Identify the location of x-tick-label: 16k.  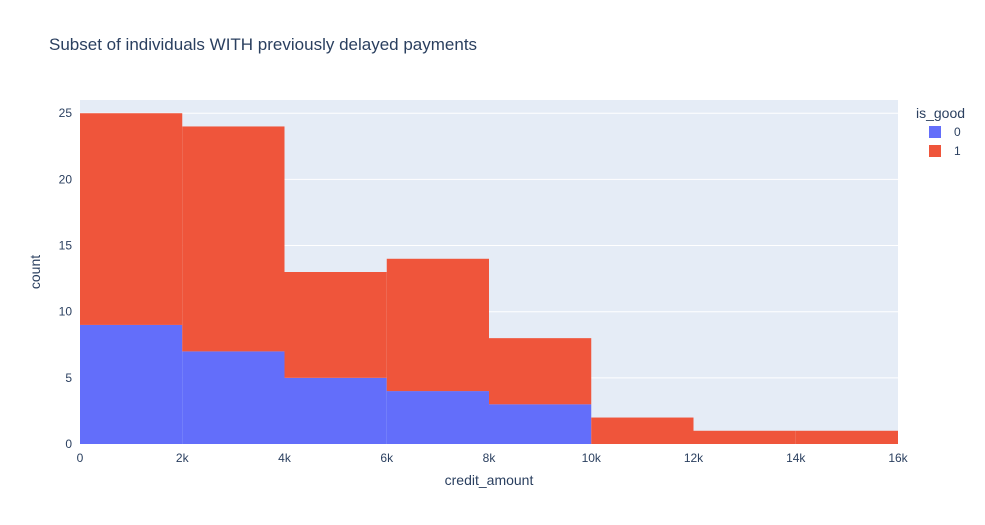
(898, 458).